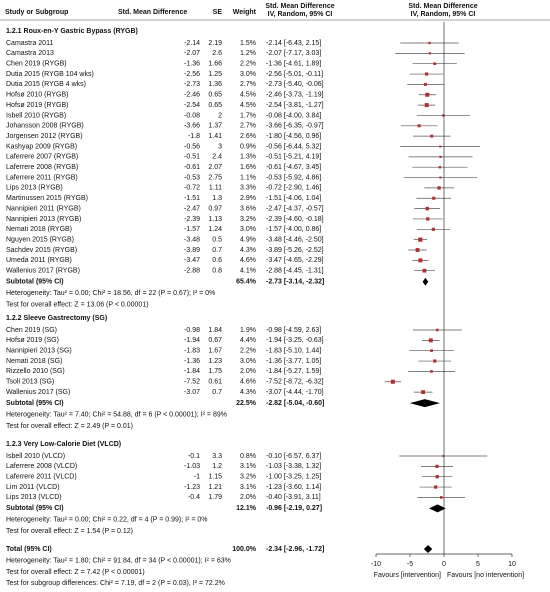 The width and height of the screenshot is (550, 592). Describe the element at coordinates (194, 136) in the screenshot. I see `study-smd: -1.8` at that location.